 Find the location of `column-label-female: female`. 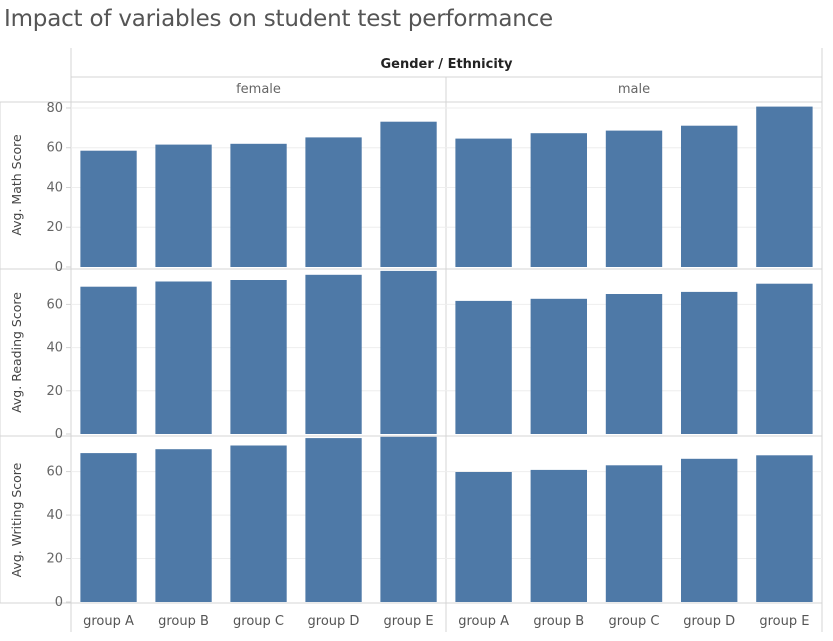

column-label-female: female is located at coordinates (258, 89).